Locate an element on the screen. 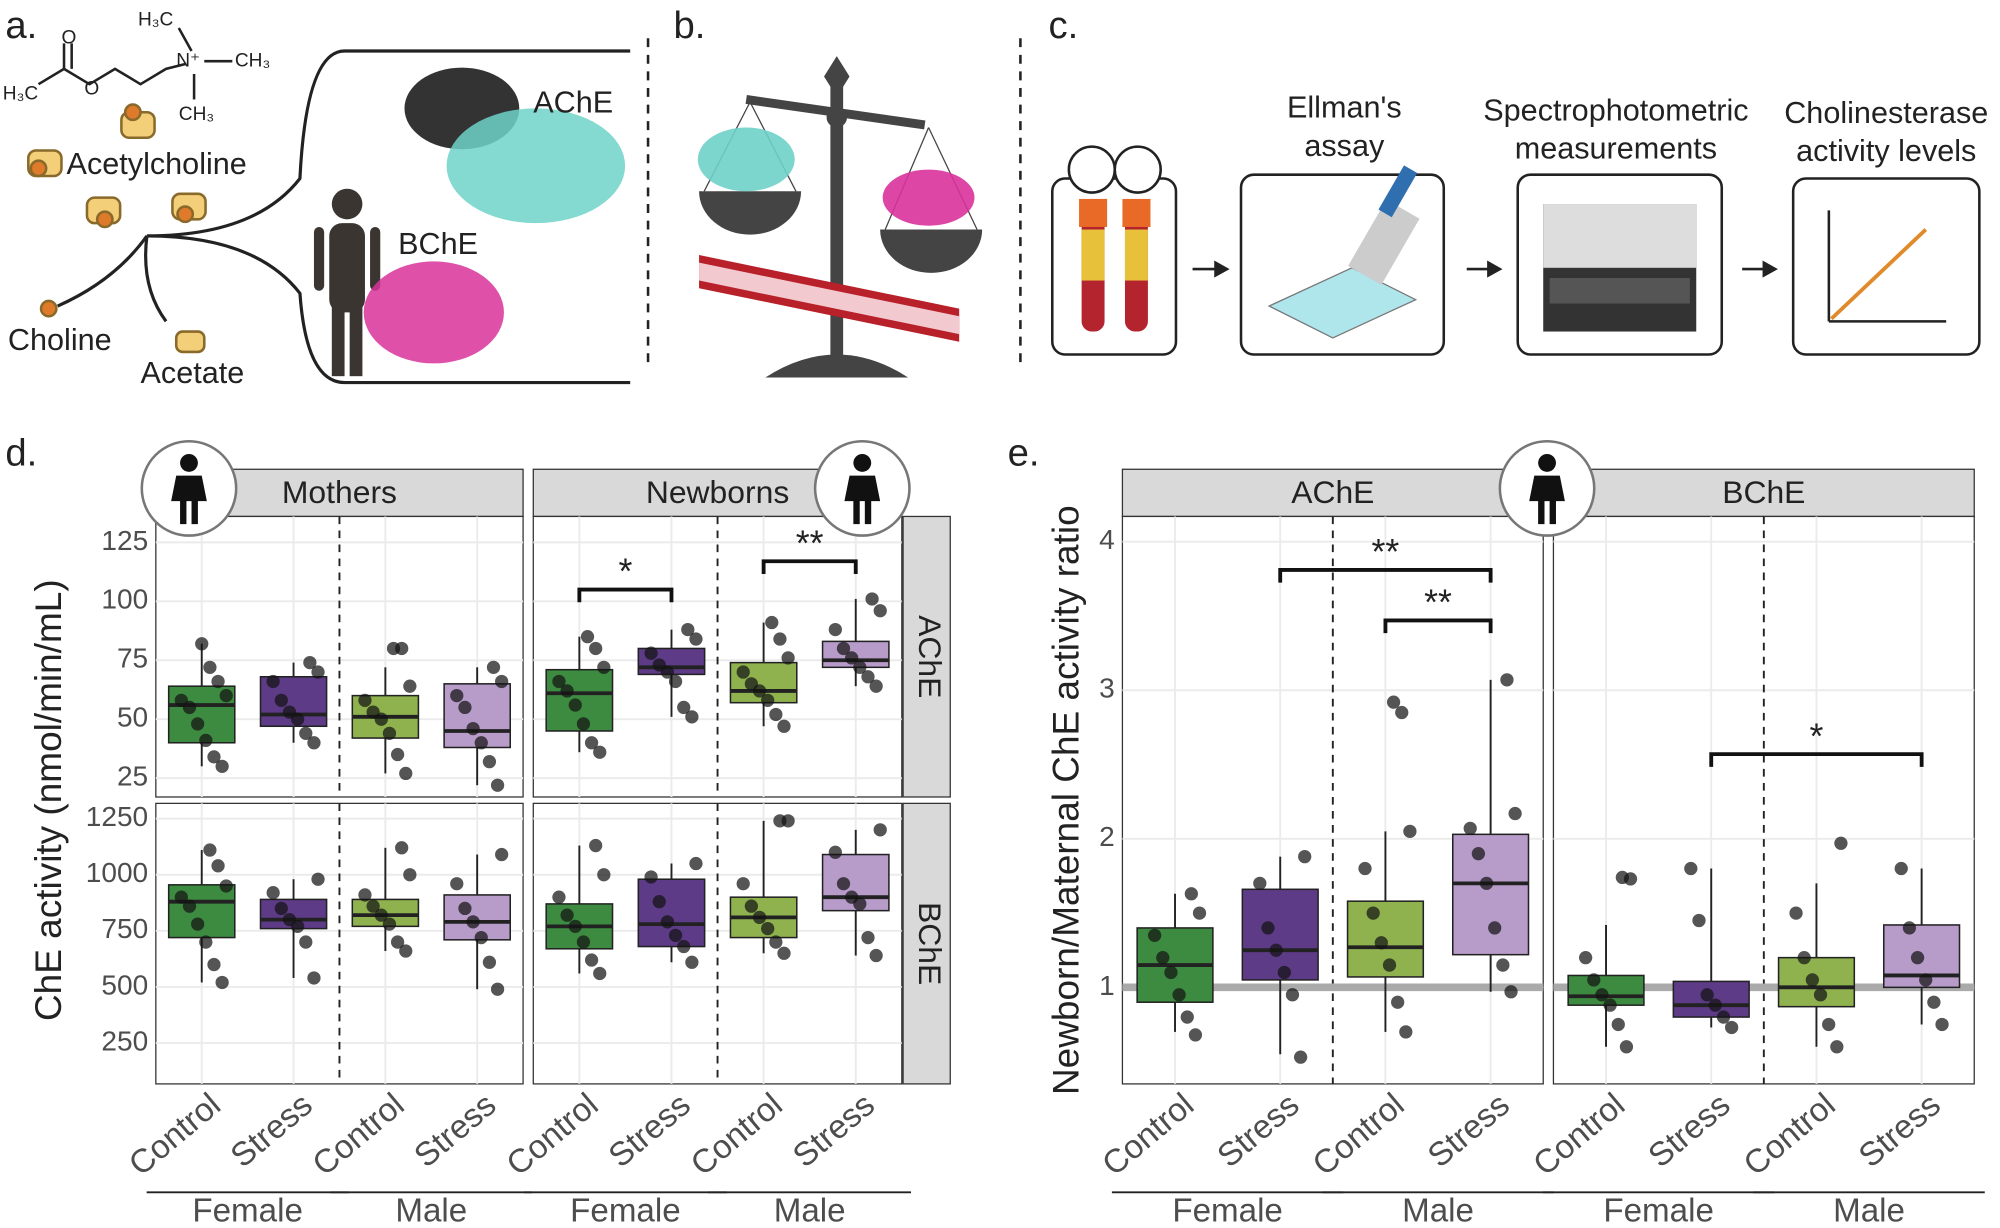 This screenshot has width=2000, height=1228. step-title: assay is located at coordinates (1344, 146).